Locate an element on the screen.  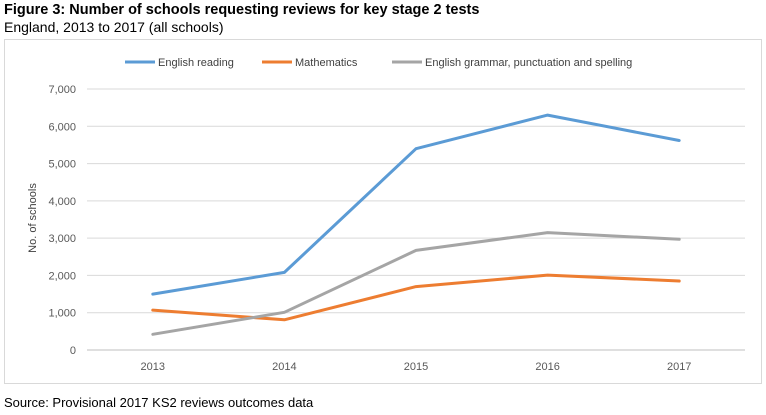
y-axis-ticks: 0 1,000 2,000 3,000 4,000 5,000 6,000 7,000 is located at coordinates (62, 220).